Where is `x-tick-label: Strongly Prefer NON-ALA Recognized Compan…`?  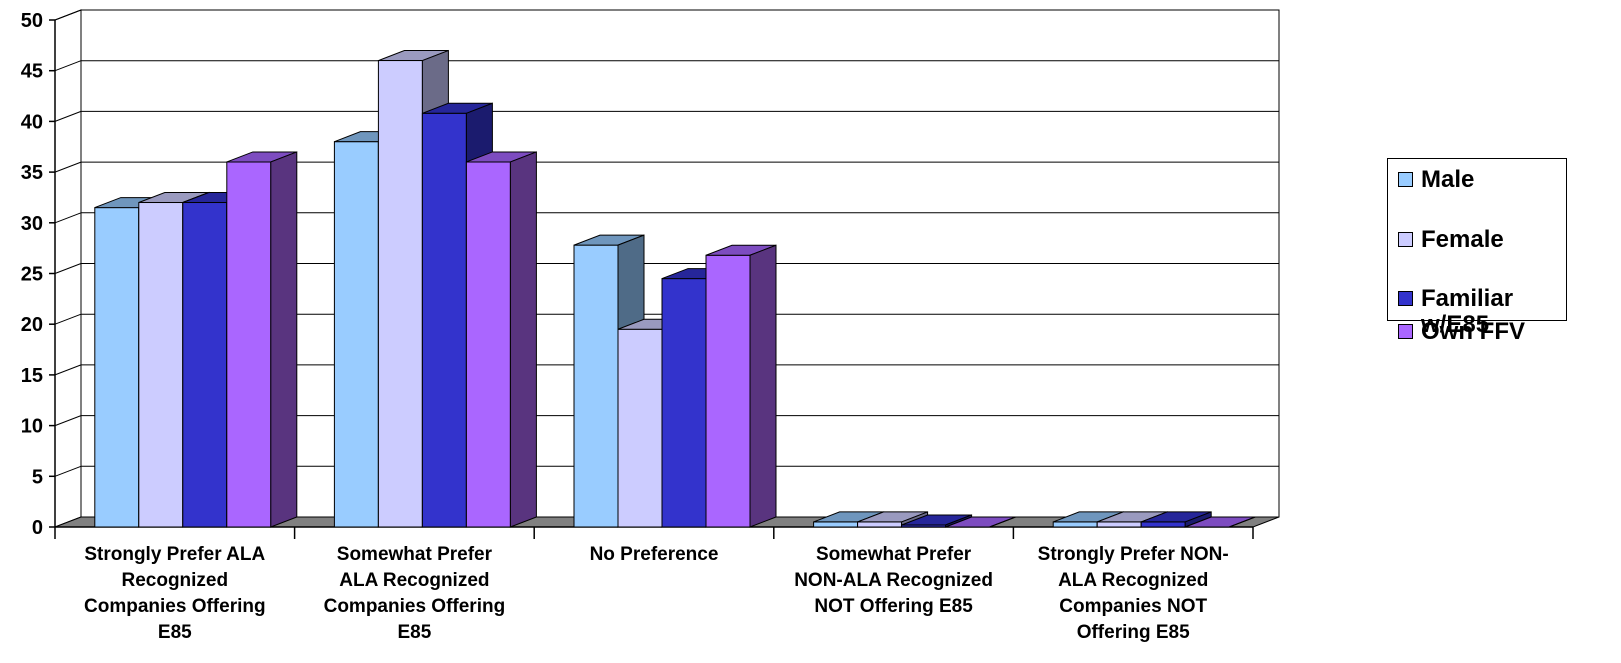
x-tick-label: Strongly Prefer NON-ALA Recognized Compan… is located at coordinates (1133, 593).